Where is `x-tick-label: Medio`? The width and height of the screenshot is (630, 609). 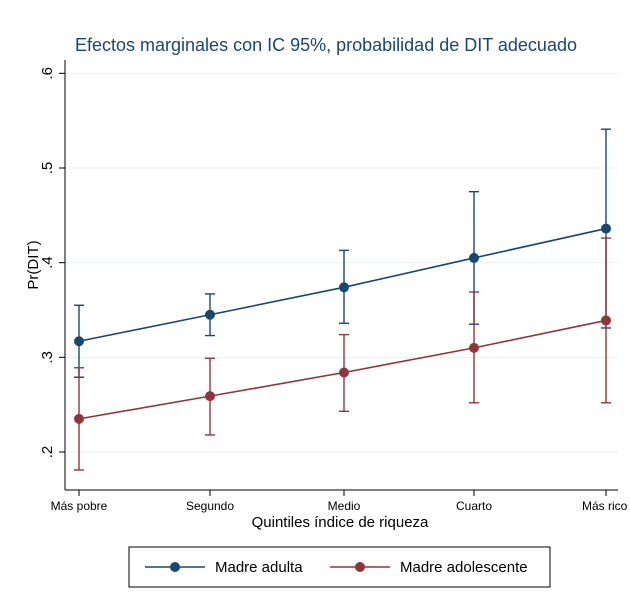 x-tick-label: Medio is located at coordinates (344, 506).